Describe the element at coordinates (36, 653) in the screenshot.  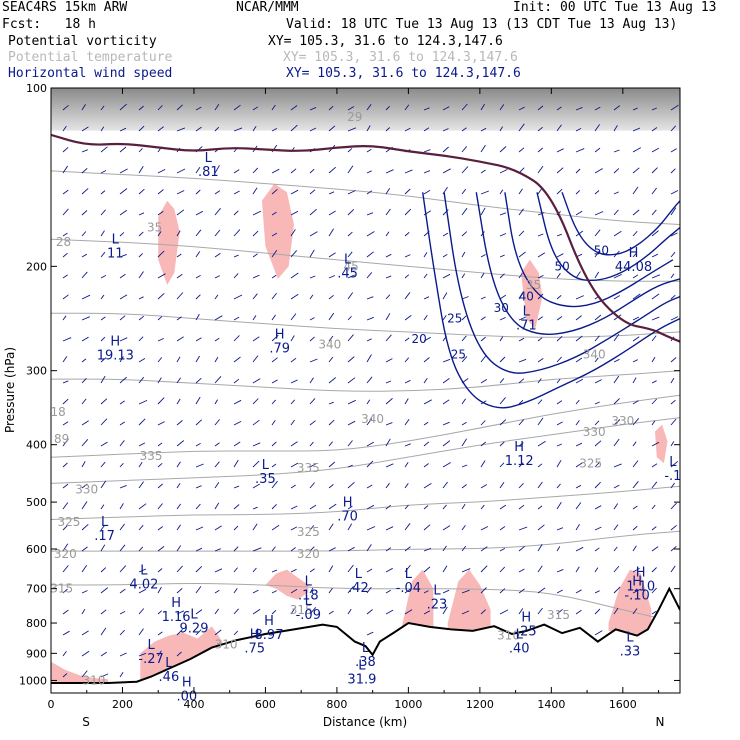
I see `y-tick-label: 900` at that location.